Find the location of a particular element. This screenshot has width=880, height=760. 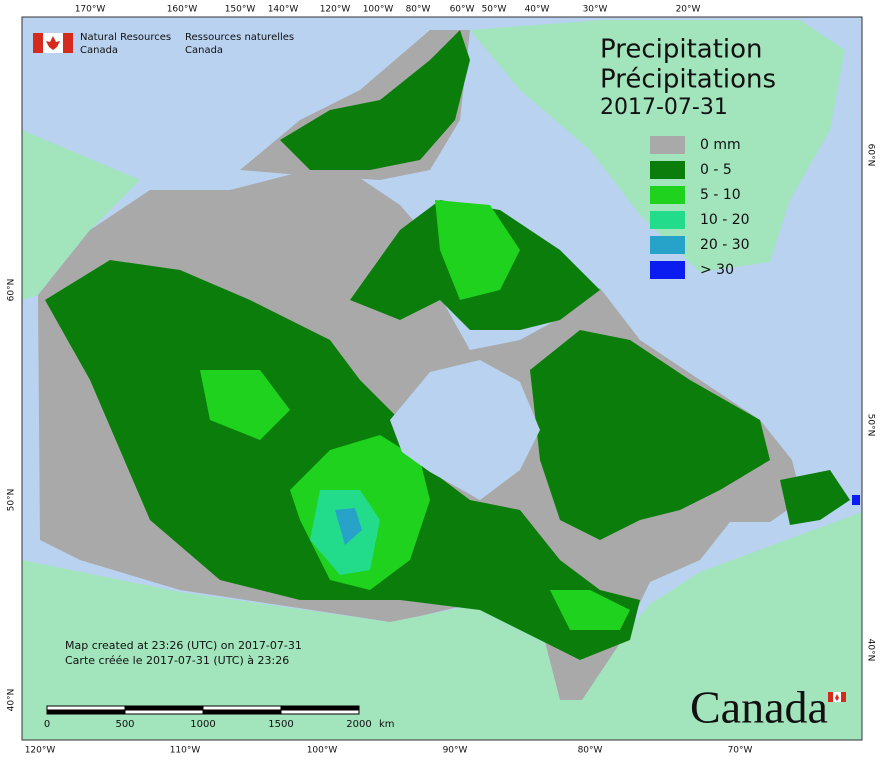

lon-label: 90°W is located at coordinates (455, 751).